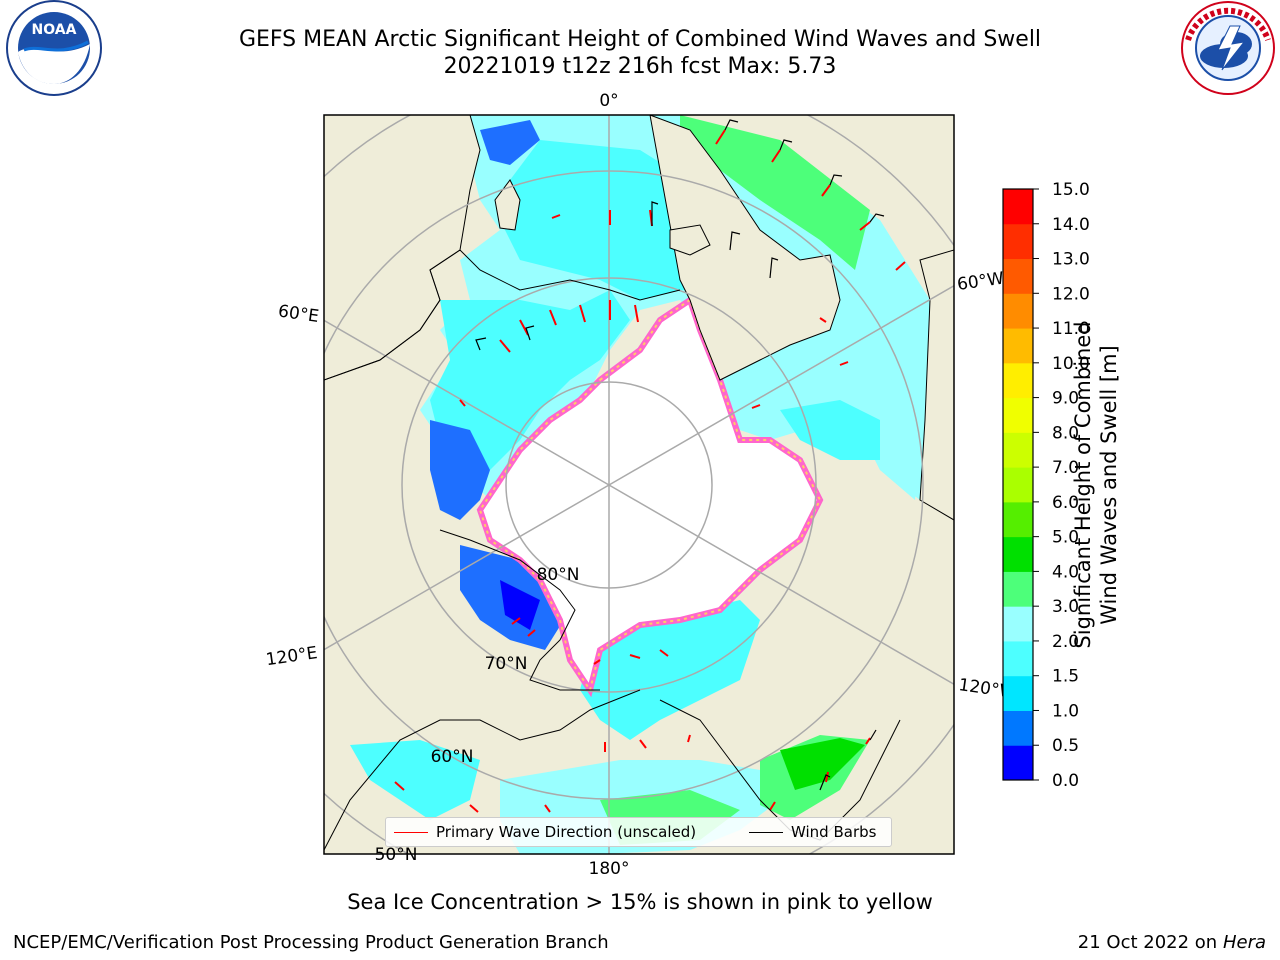 This screenshot has width=1280, height=960. What do you see at coordinates (1065, 677) in the screenshot?
I see `colorbar-tick-label: 1.5` at bounding box center [1065, 677].